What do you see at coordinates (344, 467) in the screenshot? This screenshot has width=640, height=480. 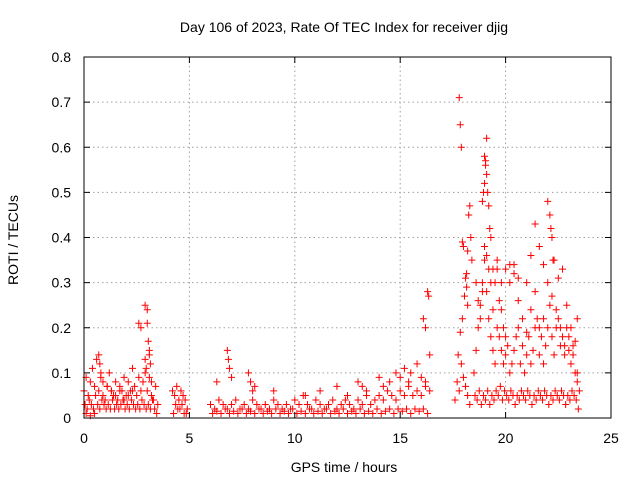 I see `x-axis-label: GPS time / hours` at bounding box center [344, 467].